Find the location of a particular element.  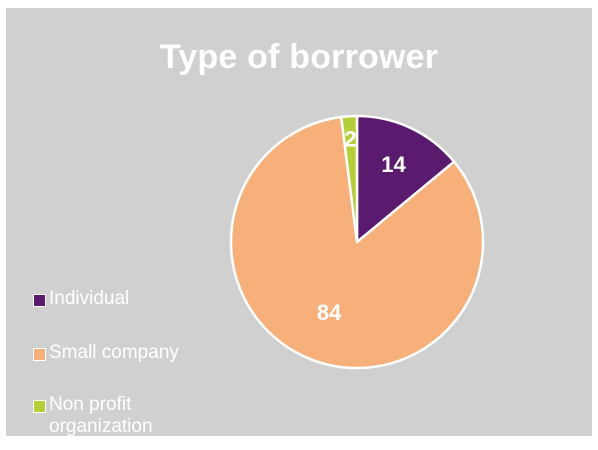

legend-item-small-company: Small company is located at coordinates (126, 353).